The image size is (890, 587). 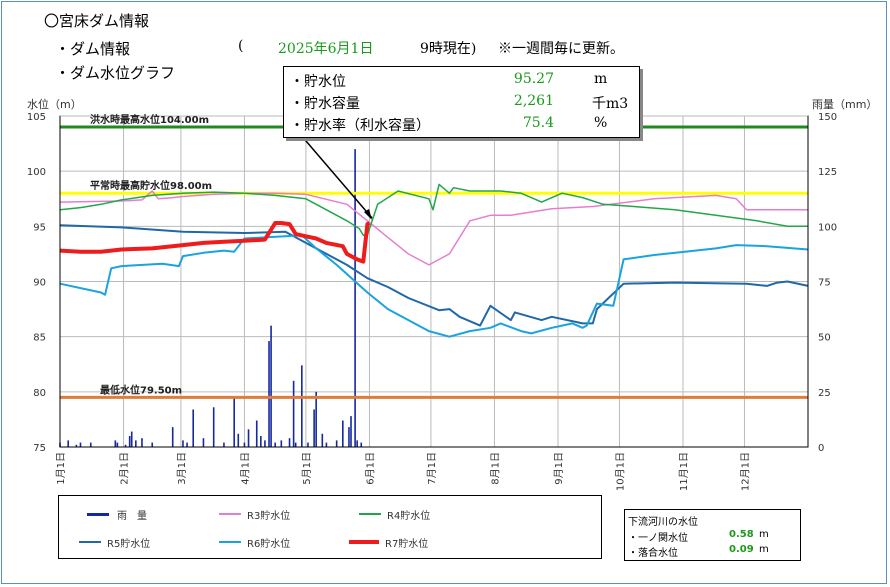 What do you see at coordinates (663, 522) in the screenshot?
I see `river-title: 下流河川の水位` at bounding box center [663, 522].